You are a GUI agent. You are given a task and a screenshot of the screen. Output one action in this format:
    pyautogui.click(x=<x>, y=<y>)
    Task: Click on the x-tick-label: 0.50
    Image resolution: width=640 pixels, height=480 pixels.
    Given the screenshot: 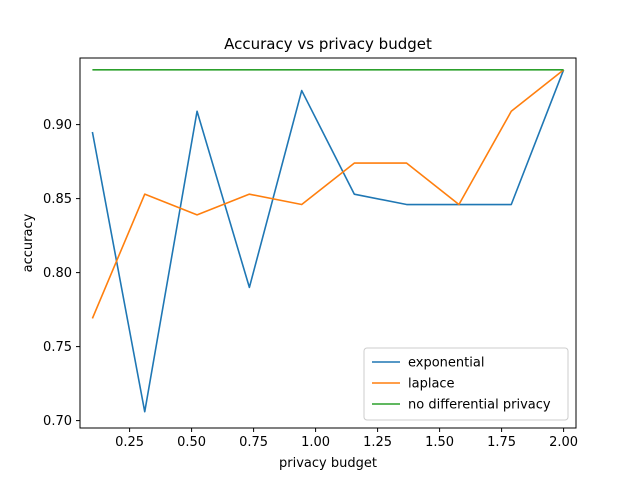 What is the action you would take?
    pyautogui.click(x=191, y=442)
    